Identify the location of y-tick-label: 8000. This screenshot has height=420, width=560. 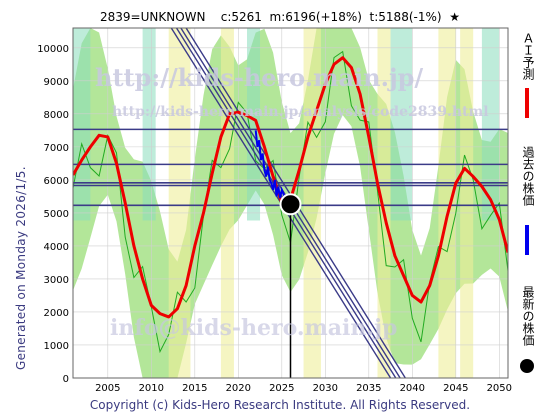
(56, 115).